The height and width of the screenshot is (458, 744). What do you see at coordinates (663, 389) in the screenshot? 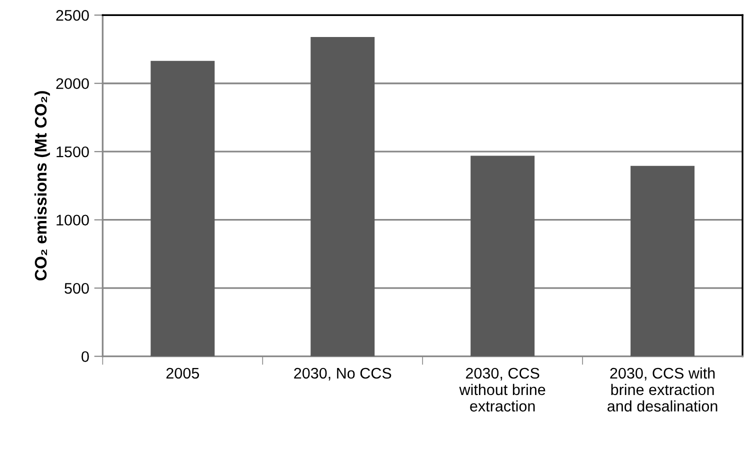
I see `x-tick-label: 2030, CCS with brine extraction and desalination` at bounding box center [663, 389].